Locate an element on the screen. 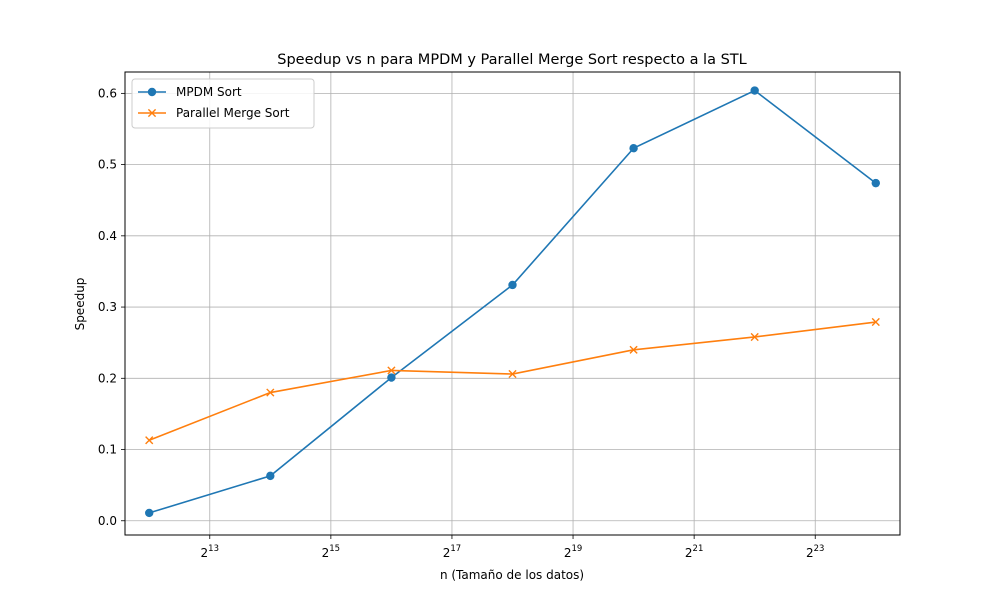 The height and width of the screenshot is (600, 1000). legend-item: MPDM Sort is located at coordinates (190, 92).